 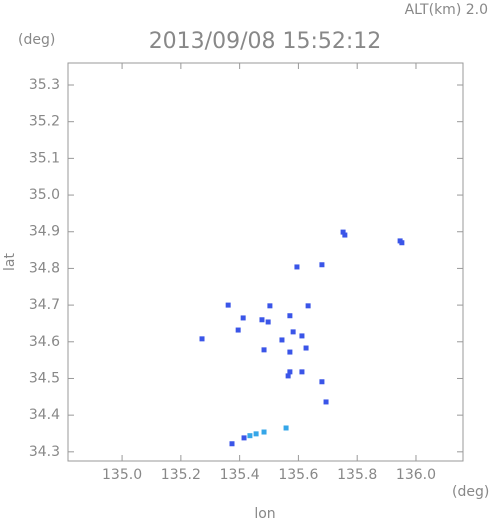 I want to click on y-tick-label: 35.1, so click(x=44, y=158).